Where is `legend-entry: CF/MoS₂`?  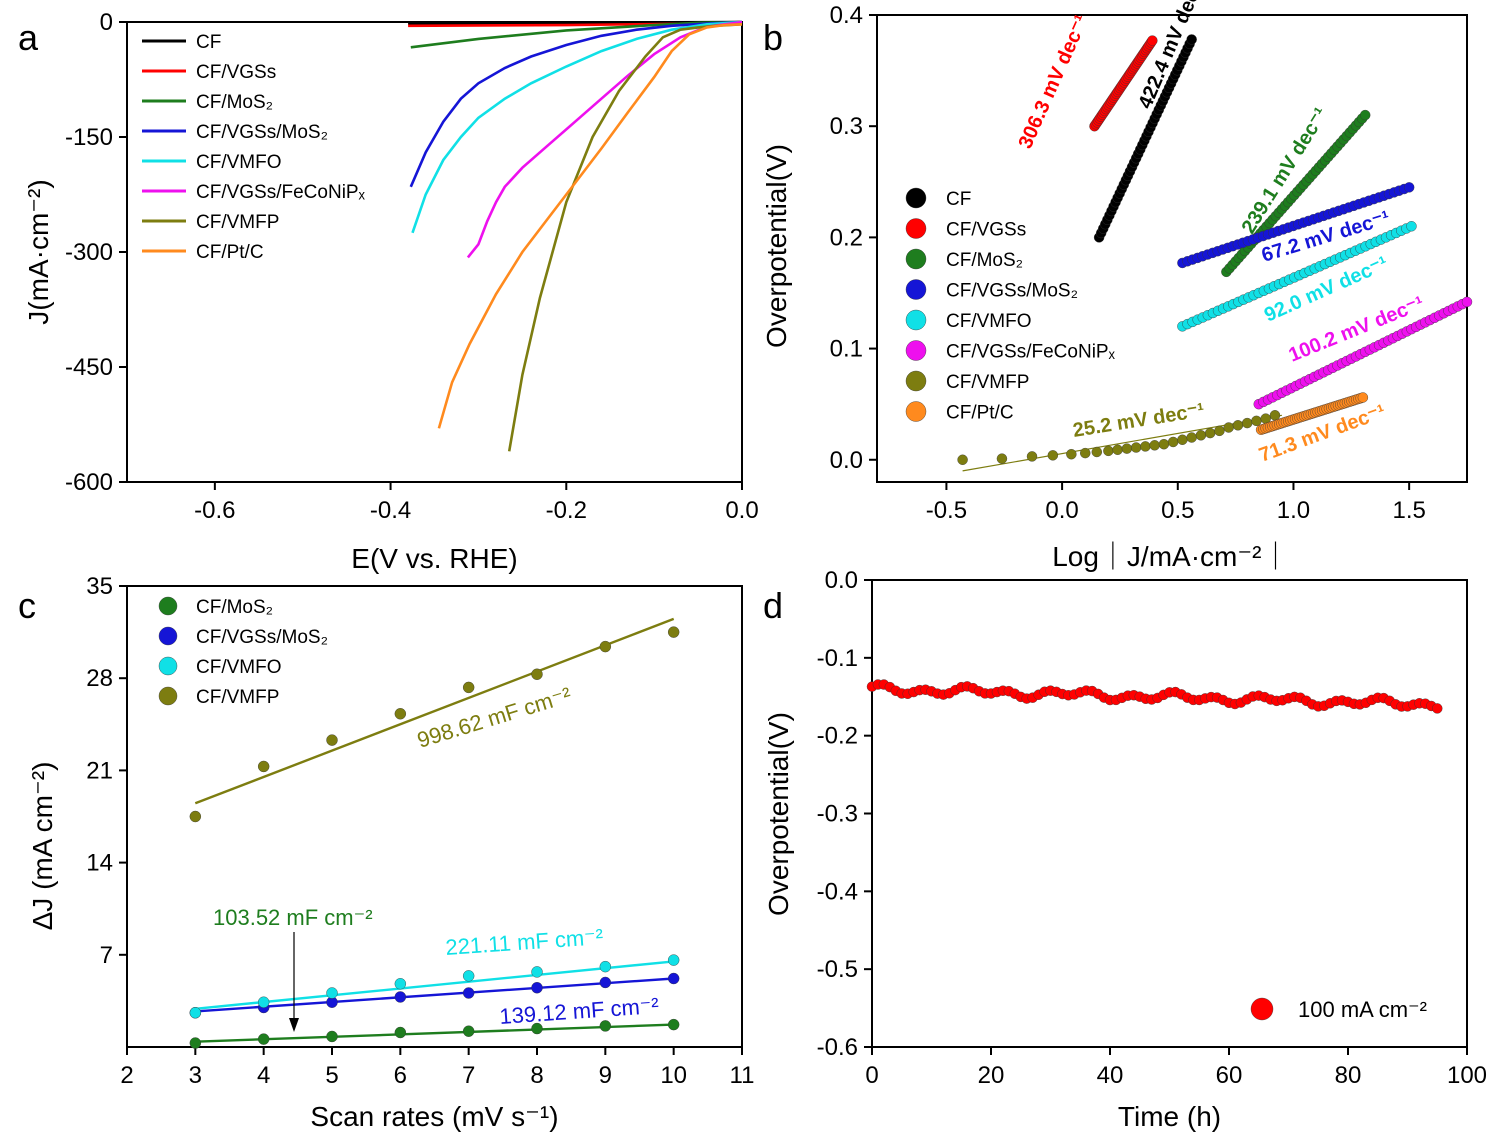
legend-entry: CF/MoS₂ is located at coordinates (234, 607).